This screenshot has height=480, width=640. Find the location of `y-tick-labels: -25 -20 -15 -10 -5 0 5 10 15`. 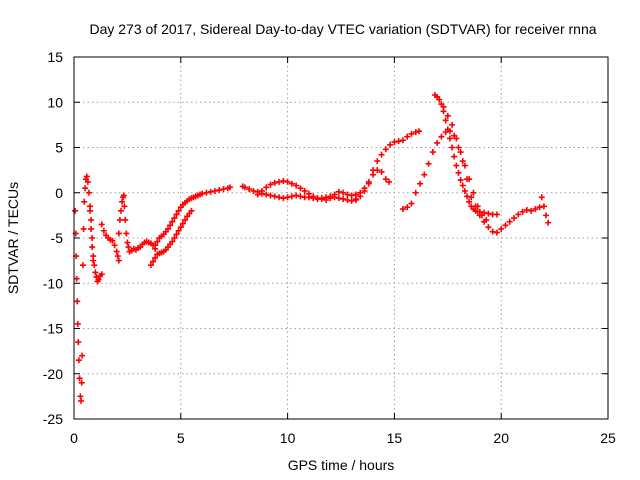

y-tick-labels: -25 -20 -15 -10 -5 0 5 10 15 is located at coordinates (53, 238).